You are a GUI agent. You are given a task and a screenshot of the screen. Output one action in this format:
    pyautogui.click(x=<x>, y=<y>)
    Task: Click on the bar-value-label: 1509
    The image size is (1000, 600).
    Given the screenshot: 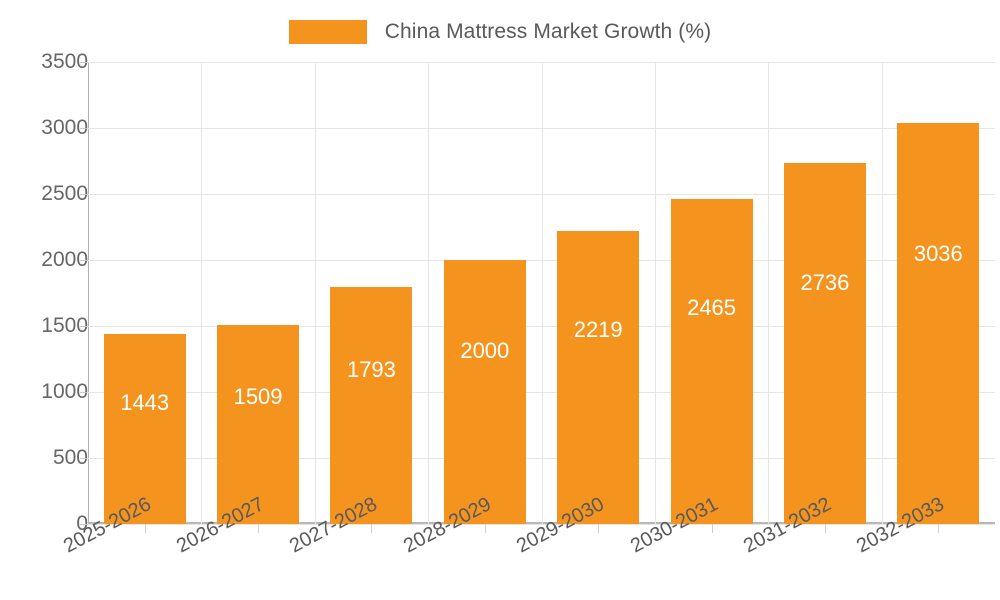 What is the action you would take?
    pyautogui.click(x=258, y=396)
    